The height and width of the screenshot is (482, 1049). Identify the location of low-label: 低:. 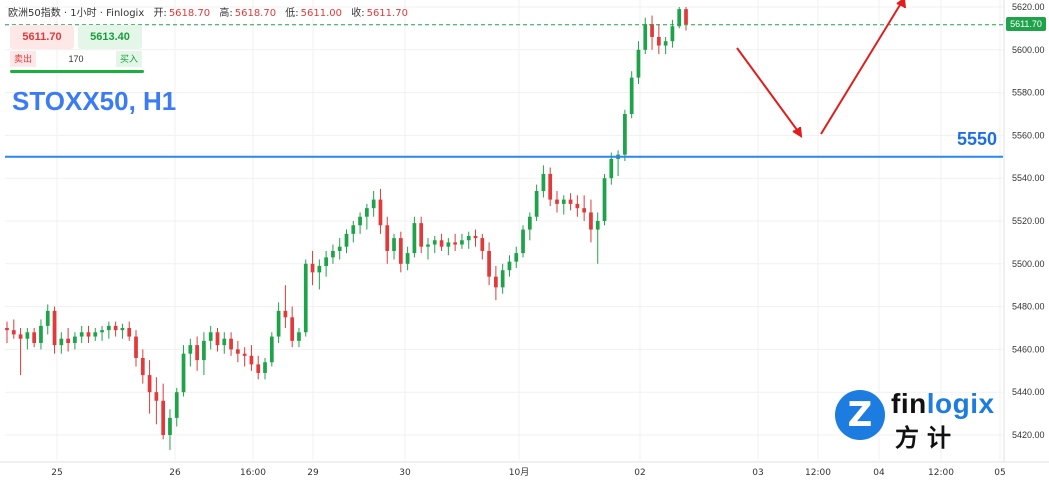
(292, 13).